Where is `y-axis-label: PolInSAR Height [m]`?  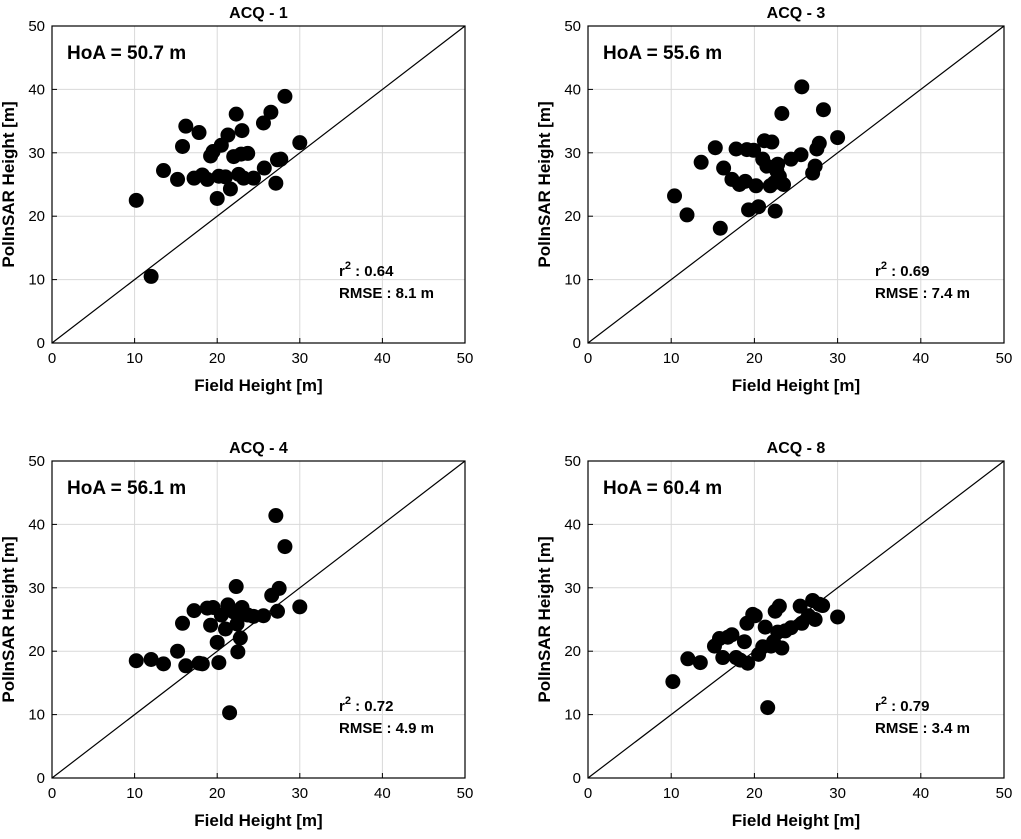
y-axis-label: PolInSAR Height [m] is located at coordinates (544, 619).